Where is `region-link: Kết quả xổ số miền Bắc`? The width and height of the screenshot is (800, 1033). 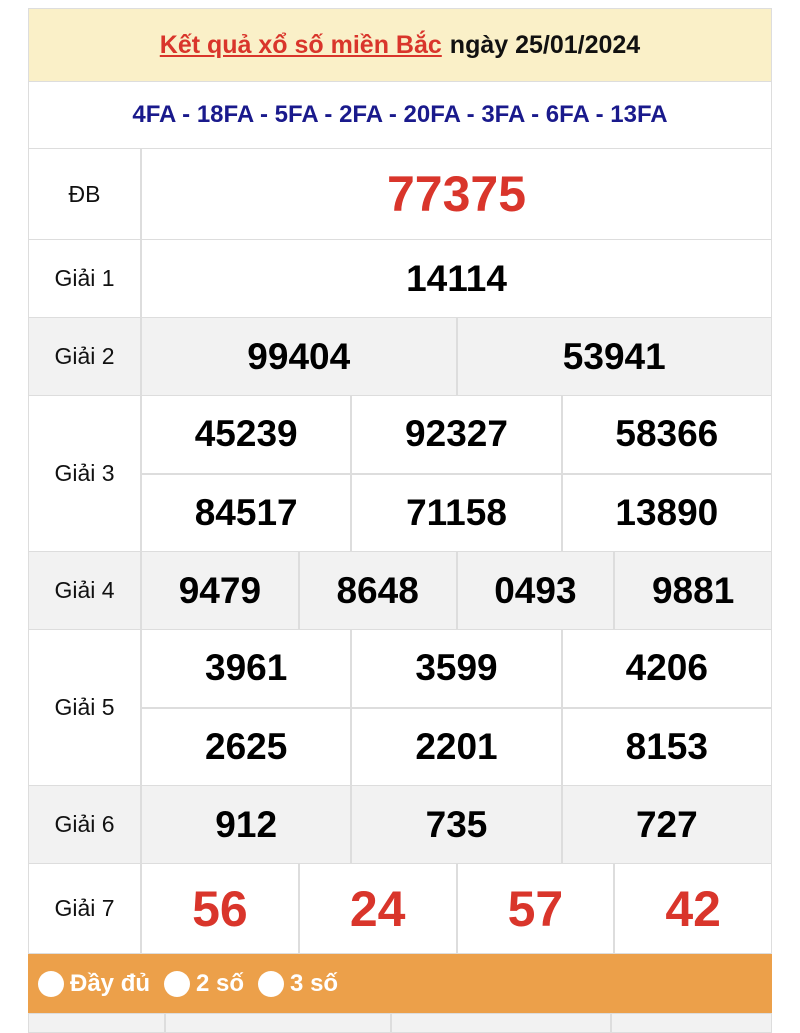
region-link: Kết quả xổ số miền Bắc is located at coordinates (300, 44).